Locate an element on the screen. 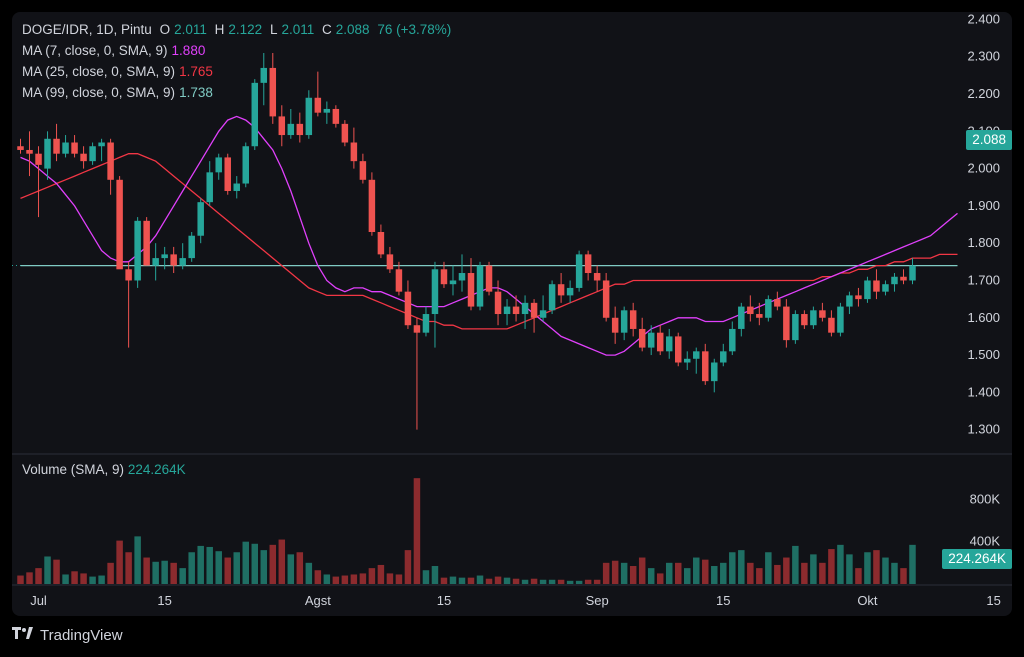 The width and height of the screenshot is (1024, 657). y-tick-label: 2.000 is located at coordinates (983, 168).